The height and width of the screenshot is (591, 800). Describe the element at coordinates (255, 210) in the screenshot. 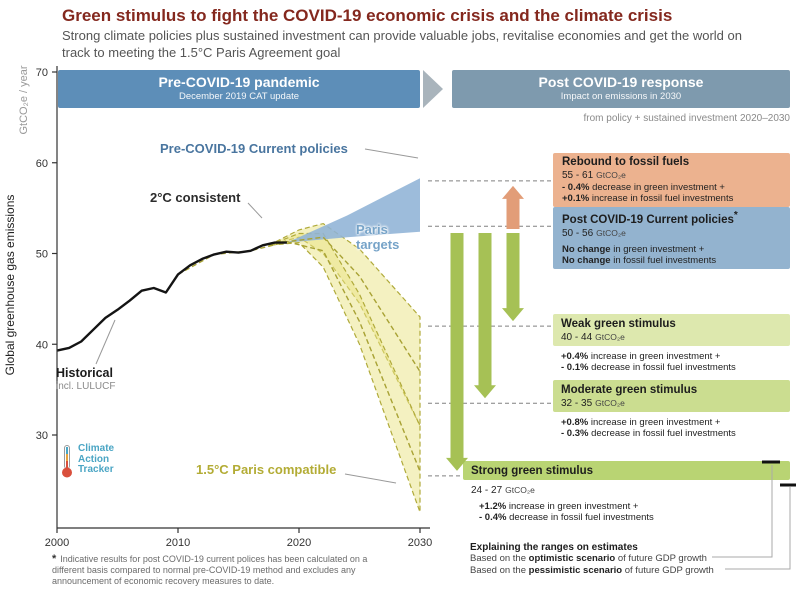

I see `leader-two-deg` at that location.